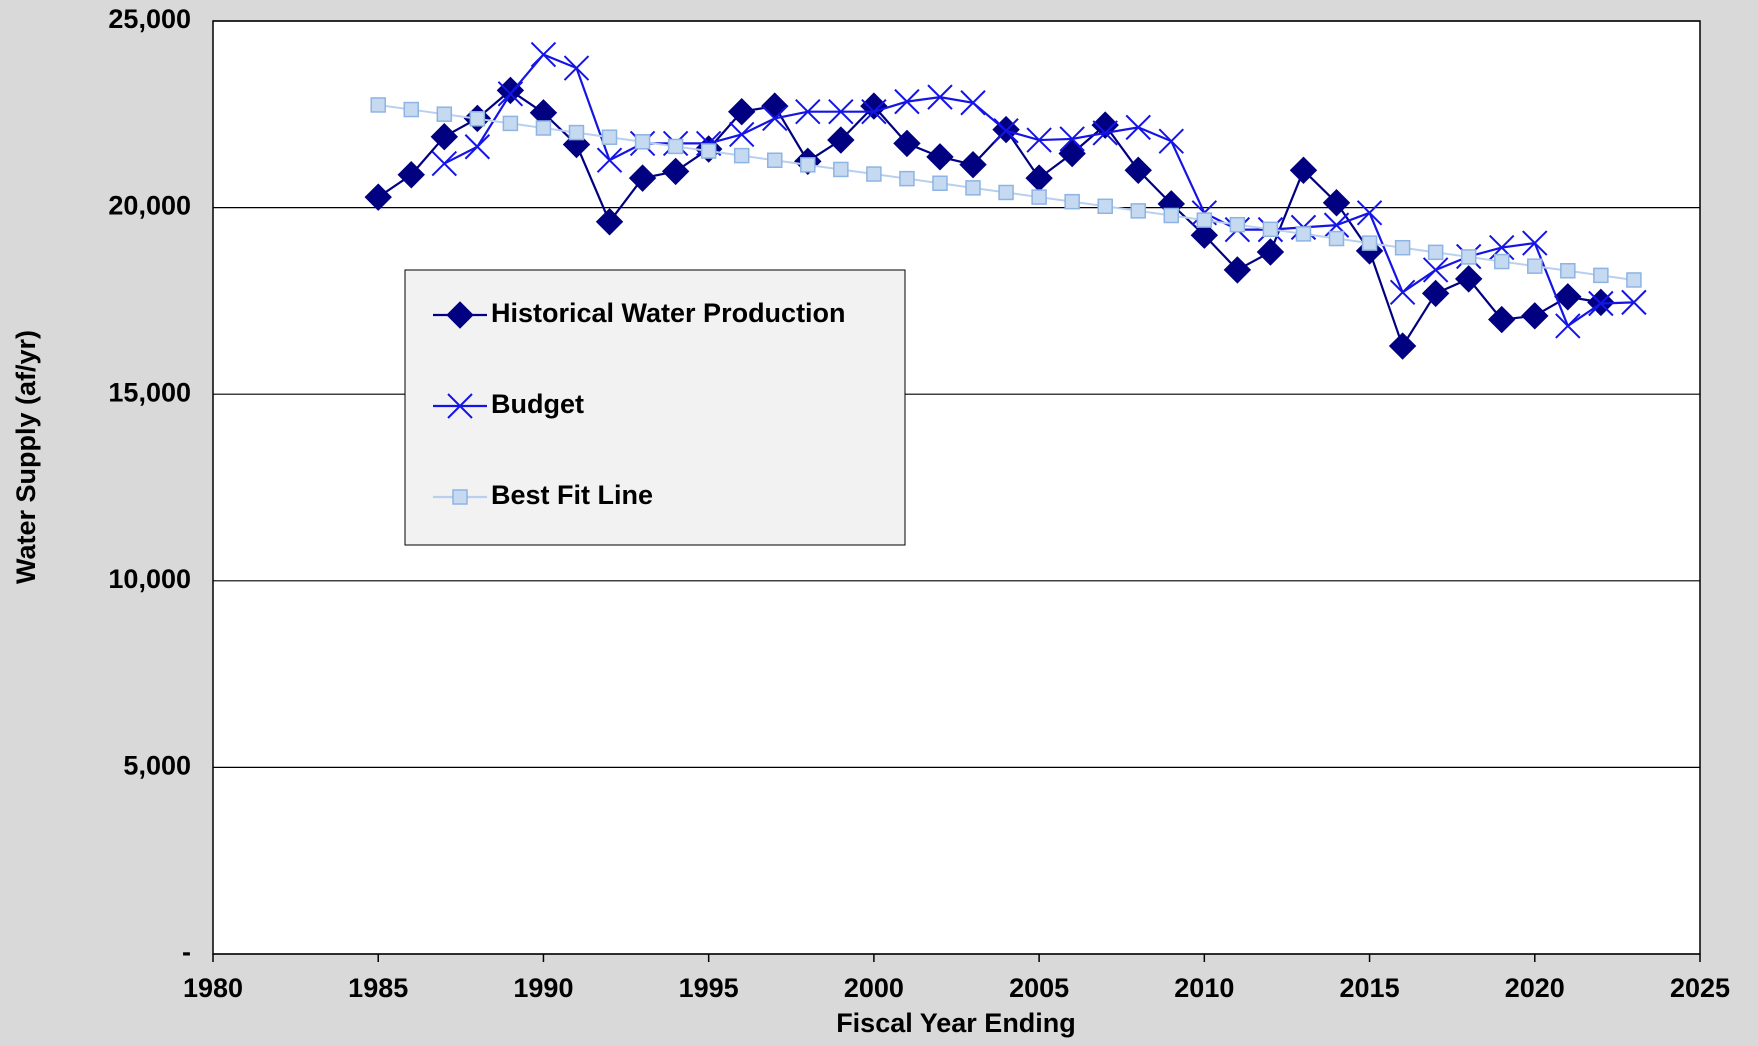  I want to click on y-axis-label: Water Supply (af/yr), so click(26, 457).